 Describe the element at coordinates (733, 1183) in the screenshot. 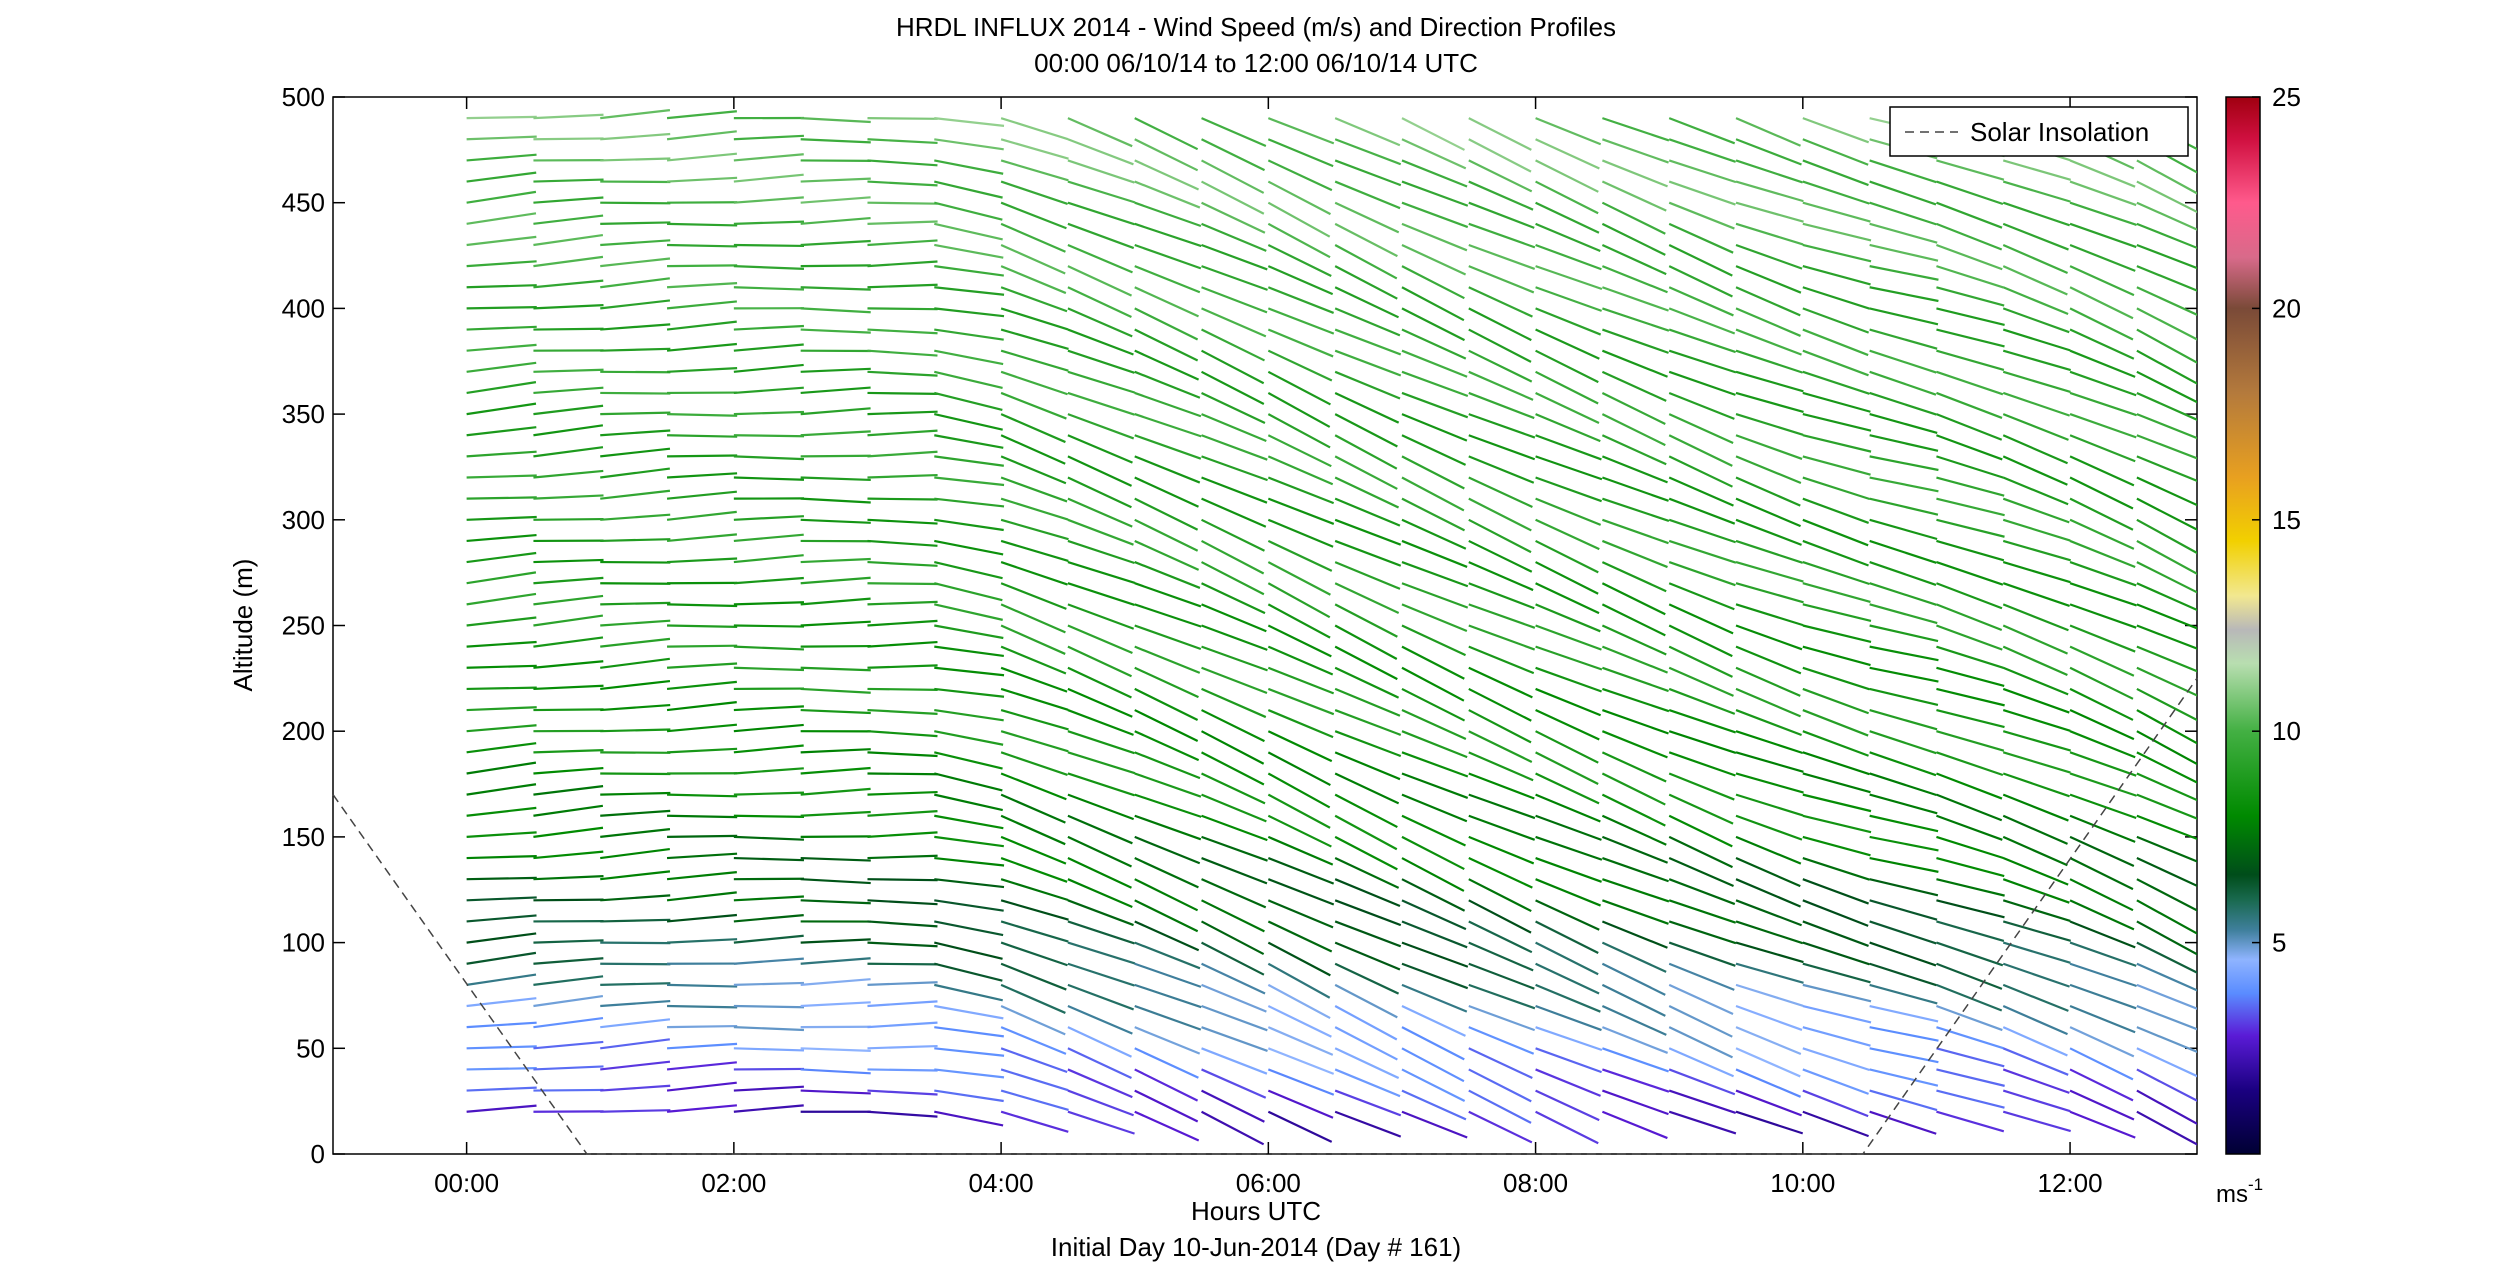

I see `x-tick-label: 02:00` at that location.